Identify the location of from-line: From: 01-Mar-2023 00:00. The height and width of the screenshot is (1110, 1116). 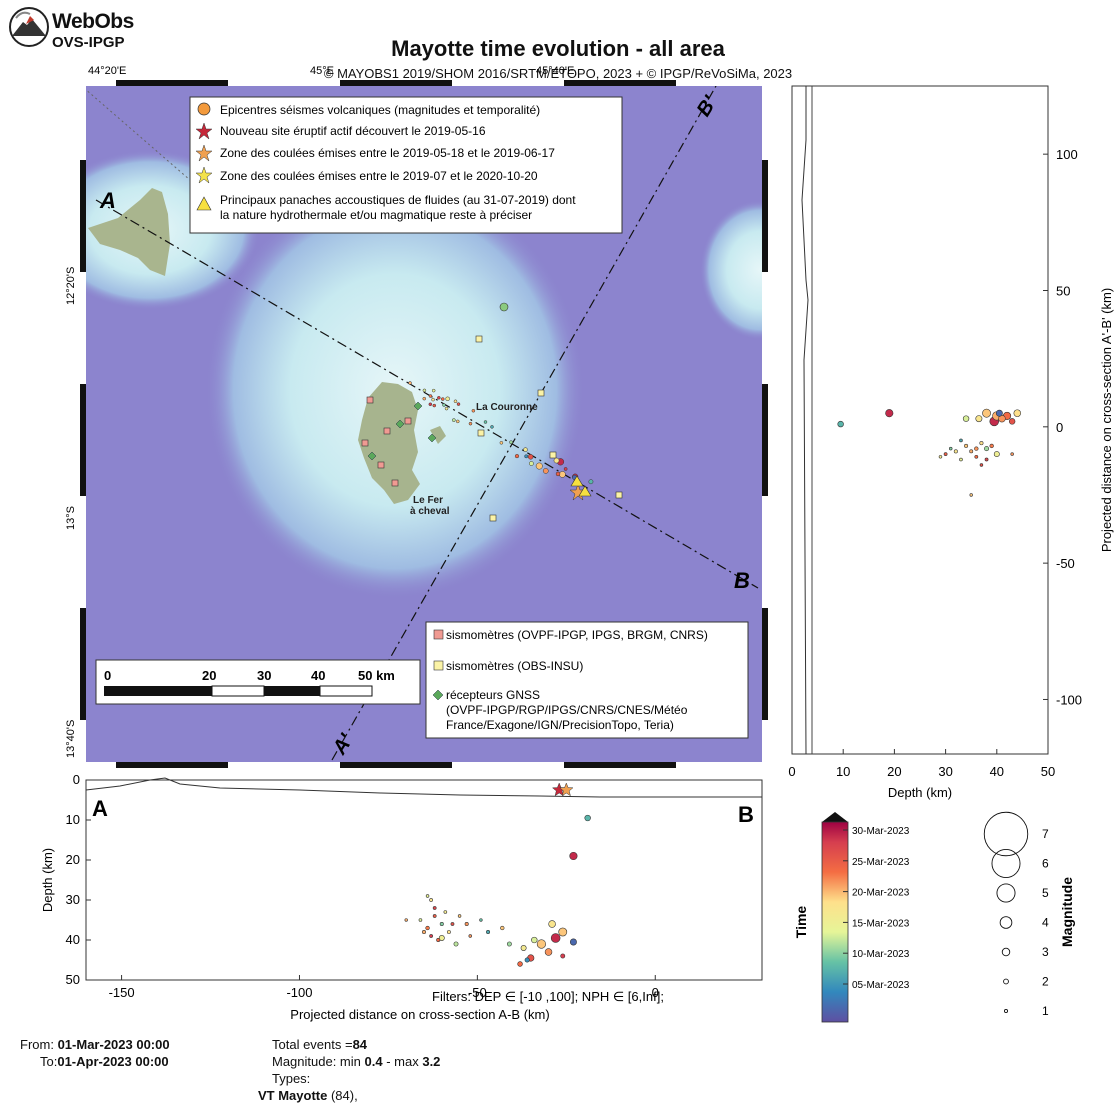
(95, 1044).